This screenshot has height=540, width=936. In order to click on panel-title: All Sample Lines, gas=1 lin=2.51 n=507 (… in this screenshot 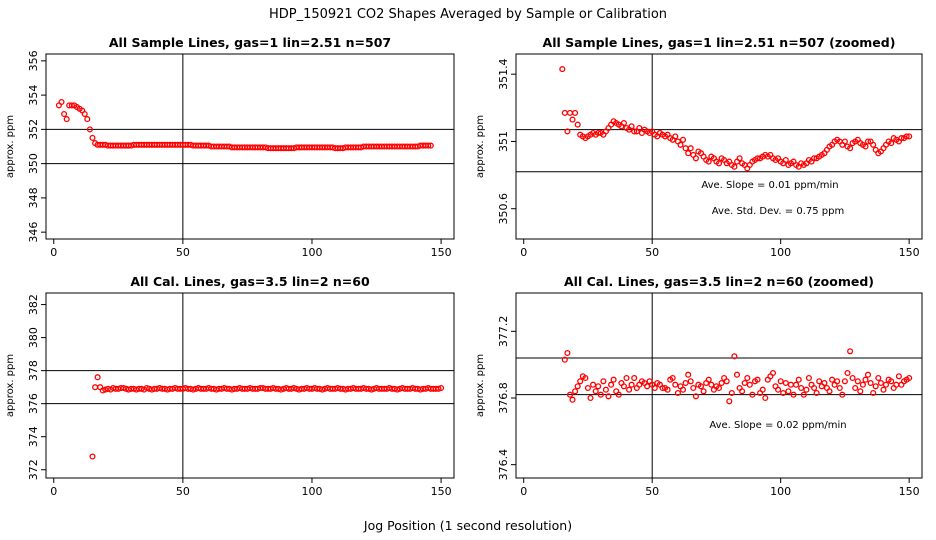, I will do `click(719, 42)`.